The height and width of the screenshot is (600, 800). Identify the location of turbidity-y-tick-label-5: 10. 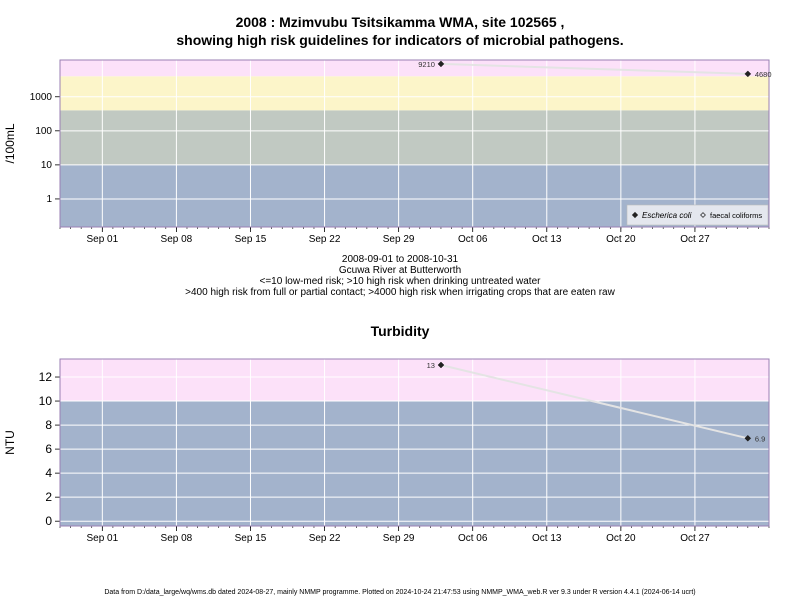
(46, 401).